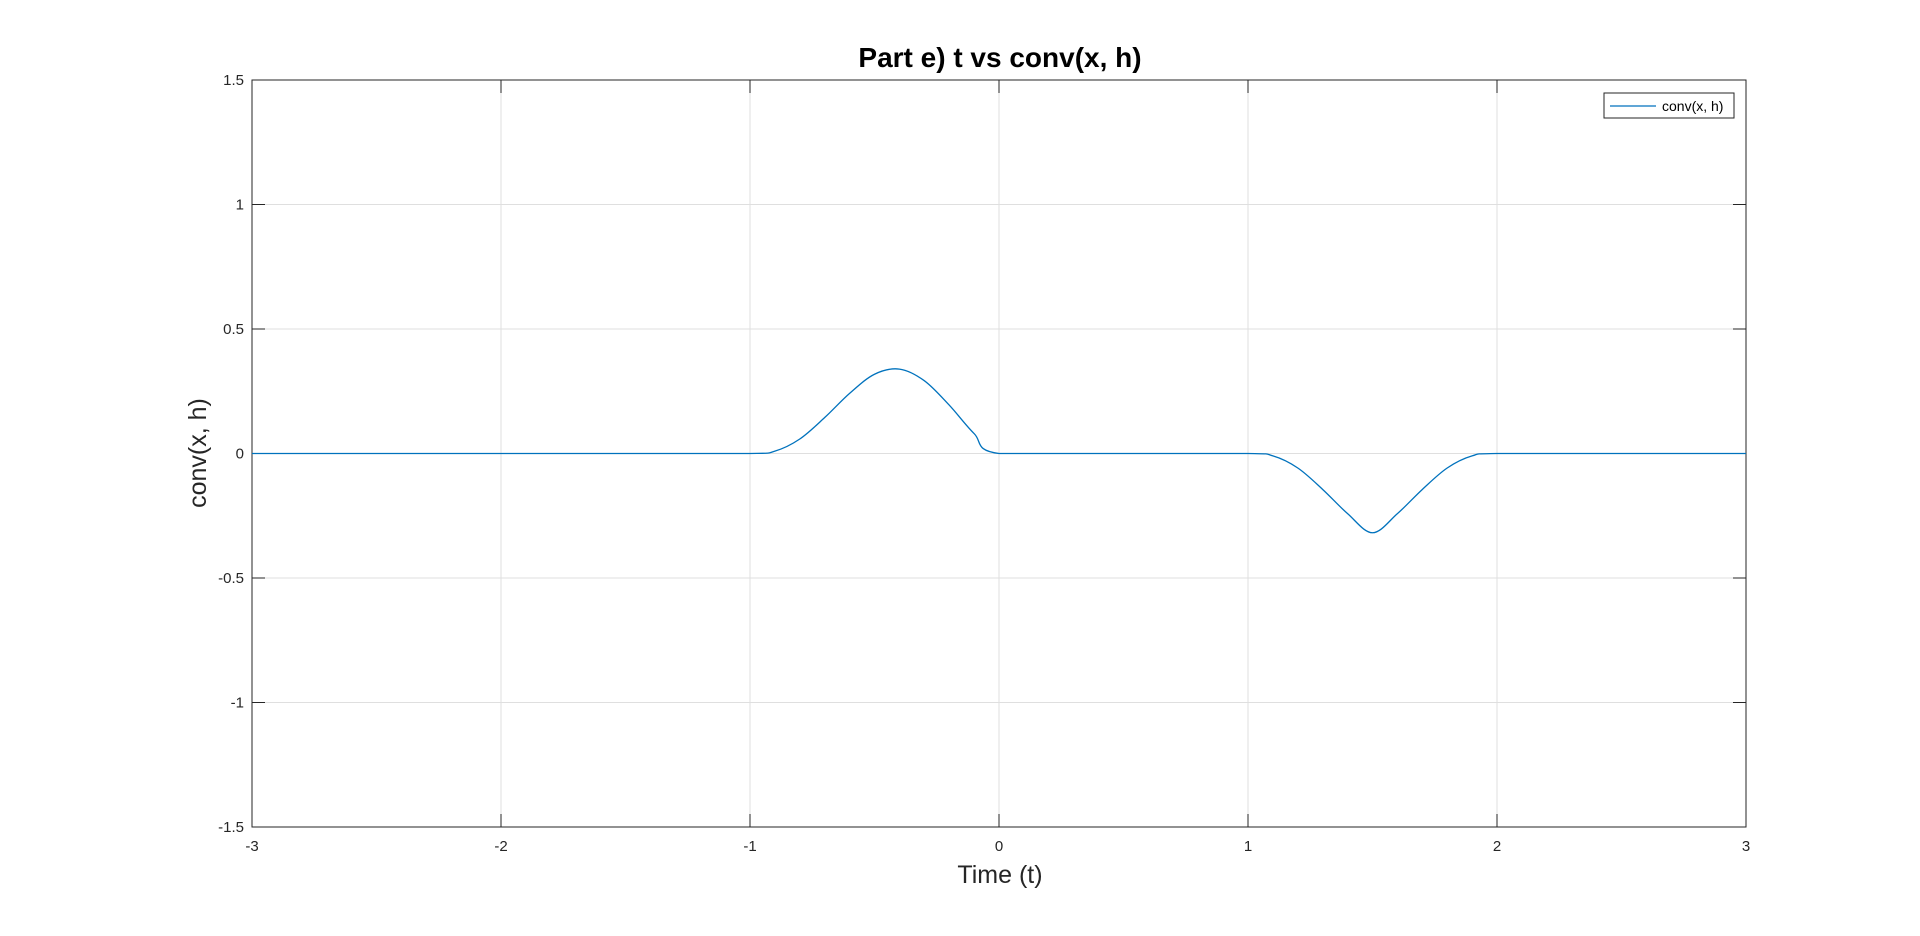 The image size is (1920, 936). What do you see at coordinates (1497, 846) in the screenshot?
I see `x-tick-label: 2` at bounding box center [1497, 846].